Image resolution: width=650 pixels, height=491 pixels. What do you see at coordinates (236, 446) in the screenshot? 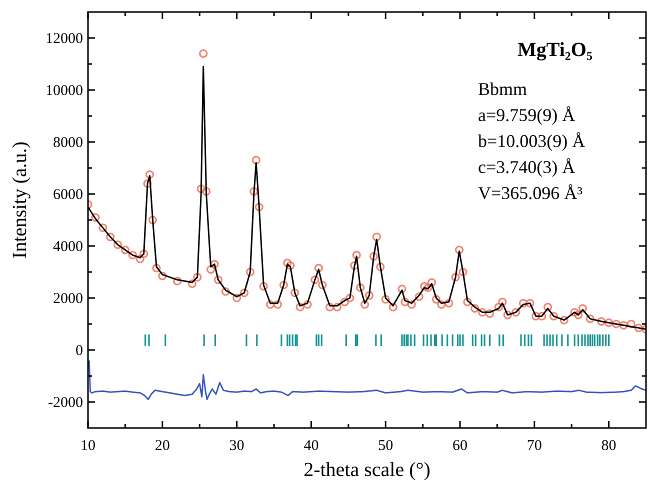
I see `x-tick-label: 30` at bounding box center [236, 446].